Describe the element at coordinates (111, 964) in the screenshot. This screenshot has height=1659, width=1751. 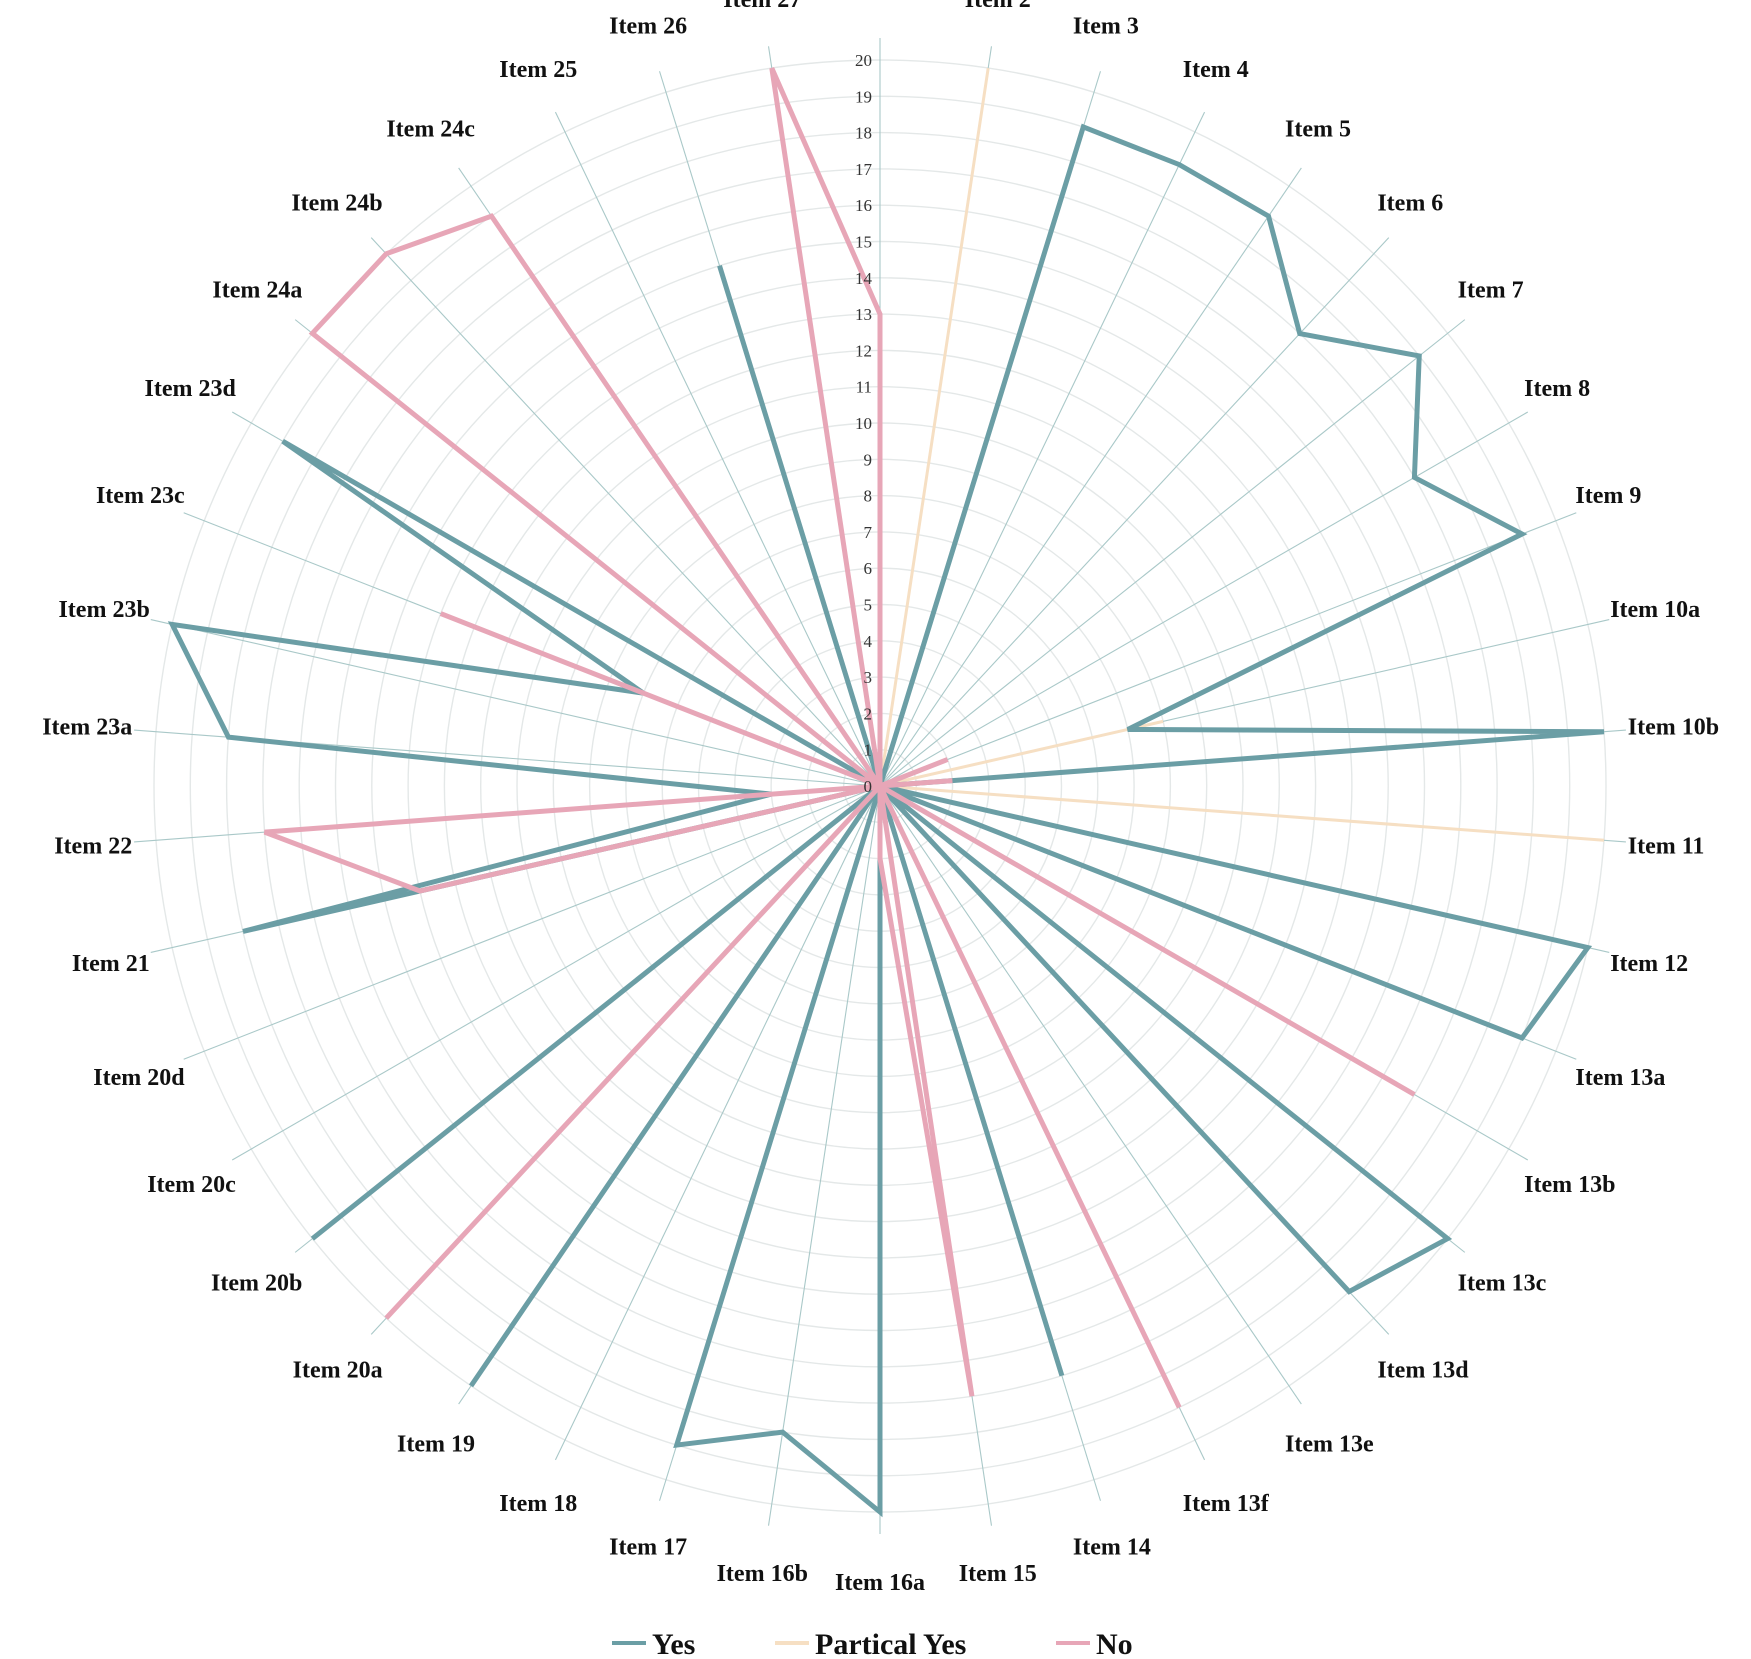
I see `category-label: Item 21` at that location.